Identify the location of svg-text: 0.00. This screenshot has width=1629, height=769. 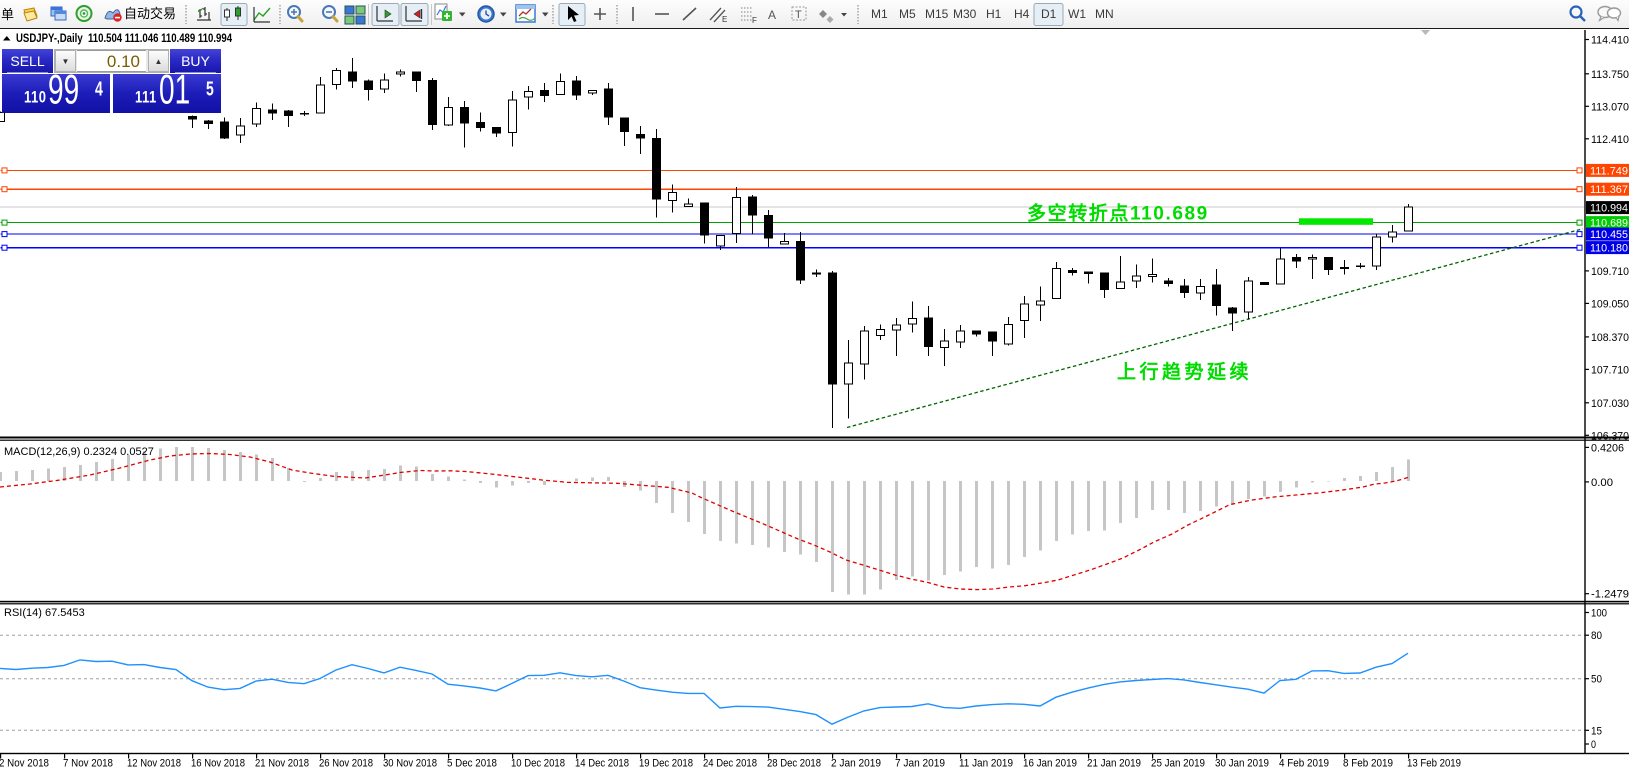
(1602, 483).